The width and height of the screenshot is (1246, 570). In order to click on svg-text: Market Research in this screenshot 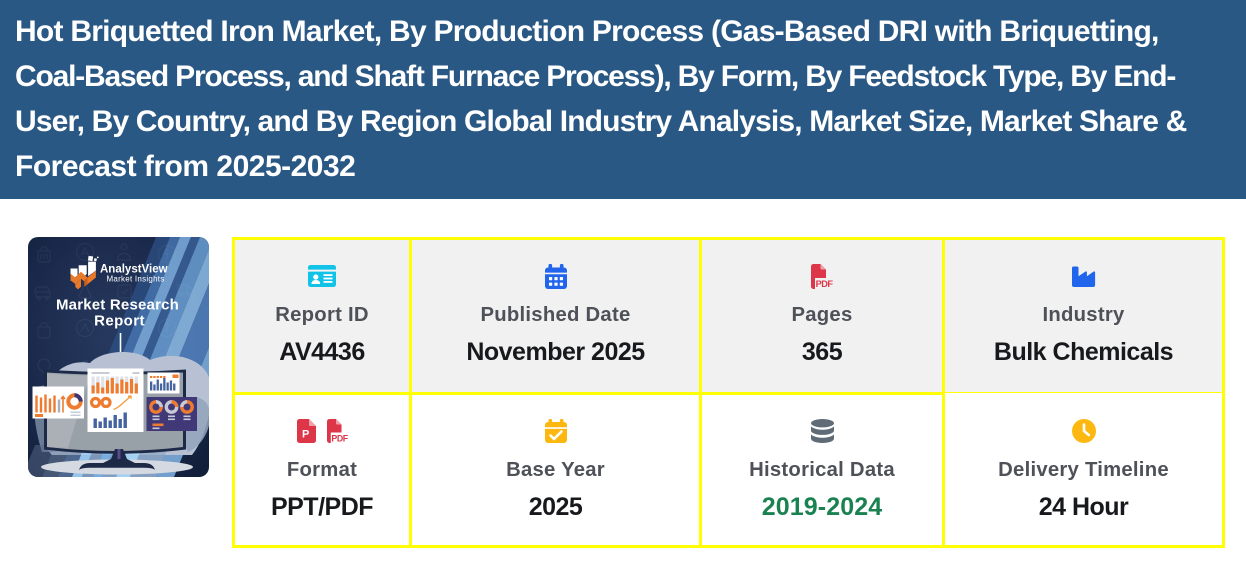, I will do `click(117, 304)`.